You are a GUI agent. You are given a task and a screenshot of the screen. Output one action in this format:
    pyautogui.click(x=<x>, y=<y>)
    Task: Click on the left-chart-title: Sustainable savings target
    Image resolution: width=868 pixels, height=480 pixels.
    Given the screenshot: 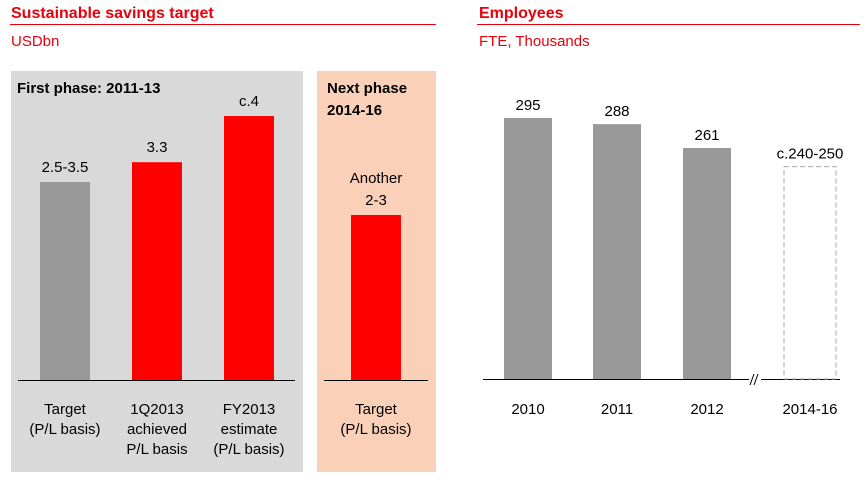 What is the action you would take?
    pyautogui.click(x=112, y=13)
    